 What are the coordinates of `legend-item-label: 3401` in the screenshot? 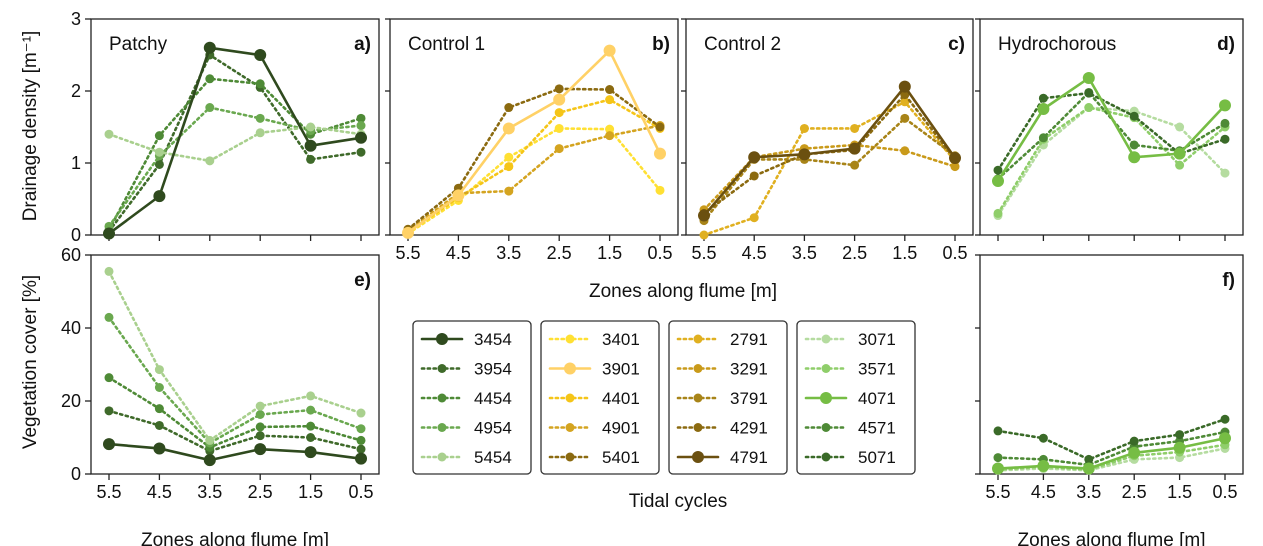 It's located at (621, 339).